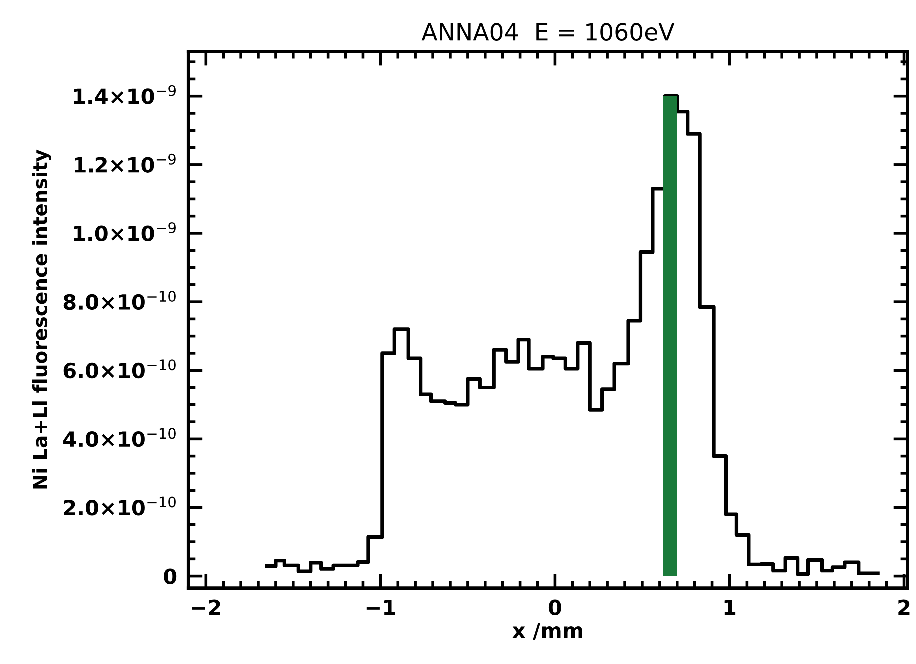  I want to click on chart-title: ANNA04 E = 1060eV, so click(548, 32).